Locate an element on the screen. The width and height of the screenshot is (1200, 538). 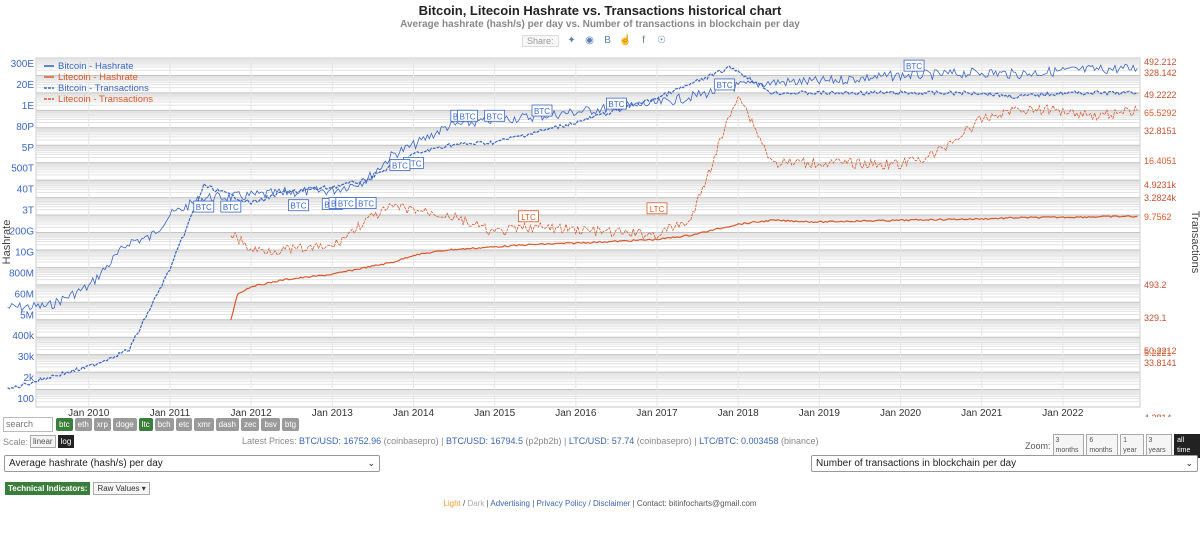
coin-btc-button: btc is located at coordinates (64, 424).